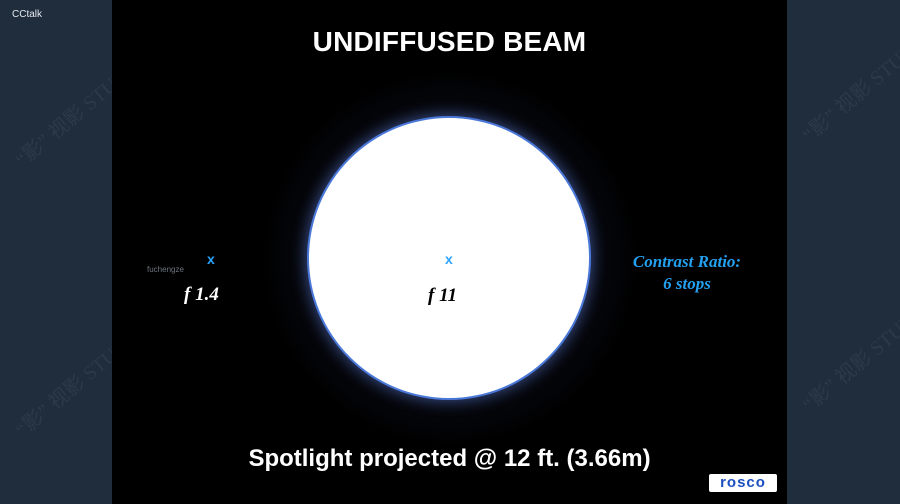 This screenshot has height=504, width=900. What do you see at coordinates (687, 283) in the screenshot?
I see `contrast-ratio-line2: 6 stops` at bounding box center [687, 283].